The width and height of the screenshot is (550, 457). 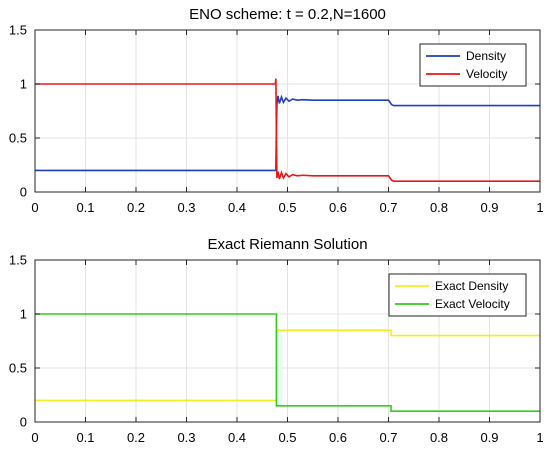 I want to click on top-x-tick-label: 0.9, so click(x=489, y=207).